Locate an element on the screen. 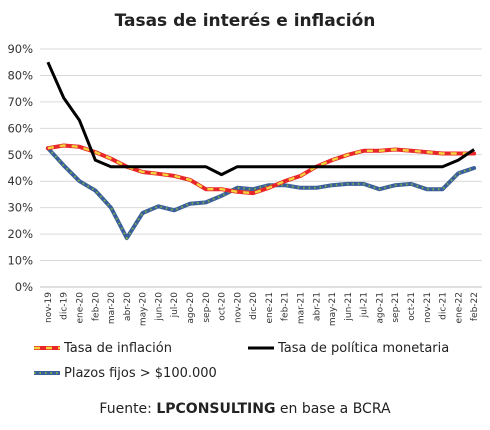 Image resolution: width=490 pixels, height=430 pixels. y-tick-label: 80% is located at coordinates (20, 75).